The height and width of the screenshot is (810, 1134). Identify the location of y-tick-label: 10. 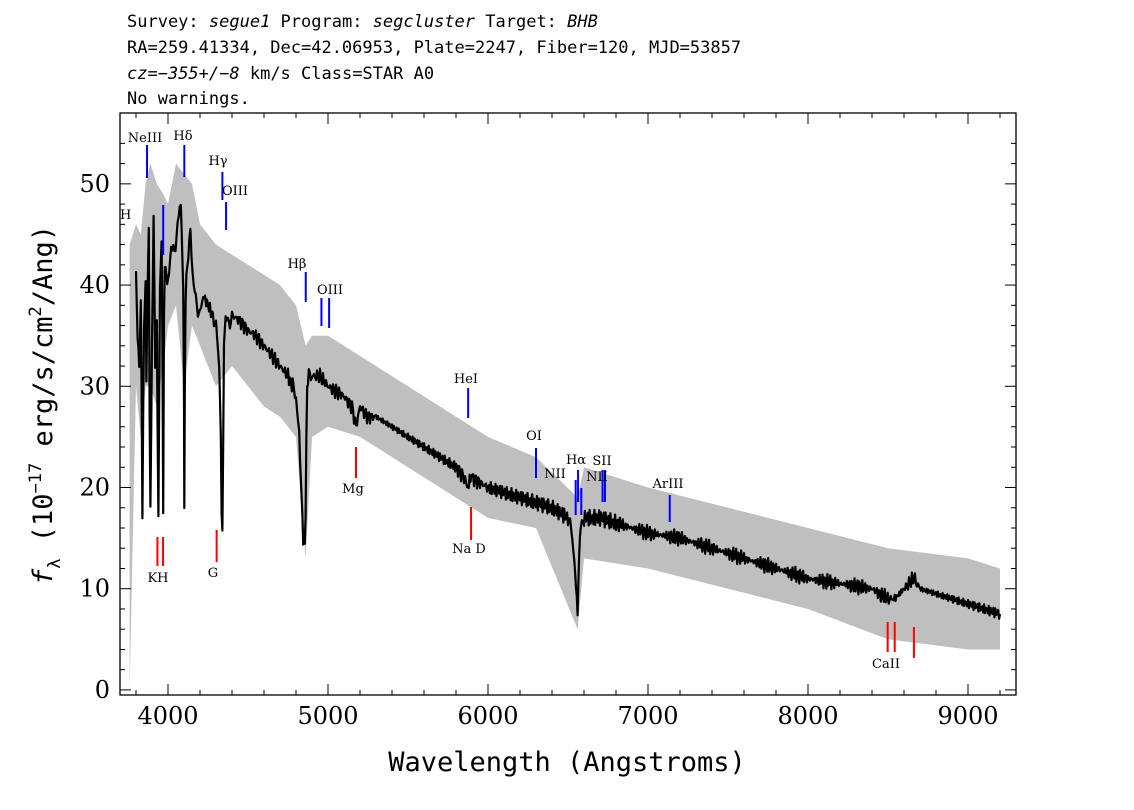
(94, 589).